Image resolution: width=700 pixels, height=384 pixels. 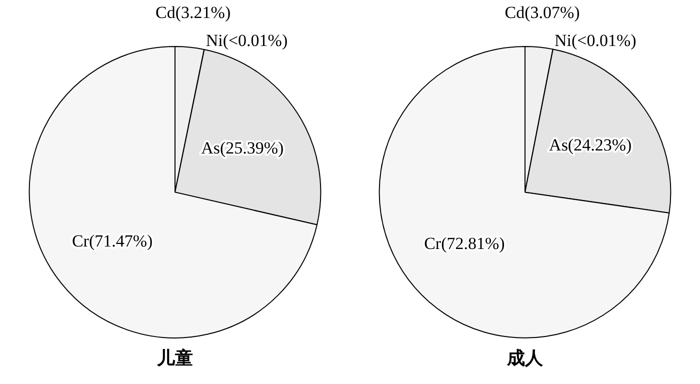 I want to click on slice-label: Cd(3.07%), so click(x=542, y=12).